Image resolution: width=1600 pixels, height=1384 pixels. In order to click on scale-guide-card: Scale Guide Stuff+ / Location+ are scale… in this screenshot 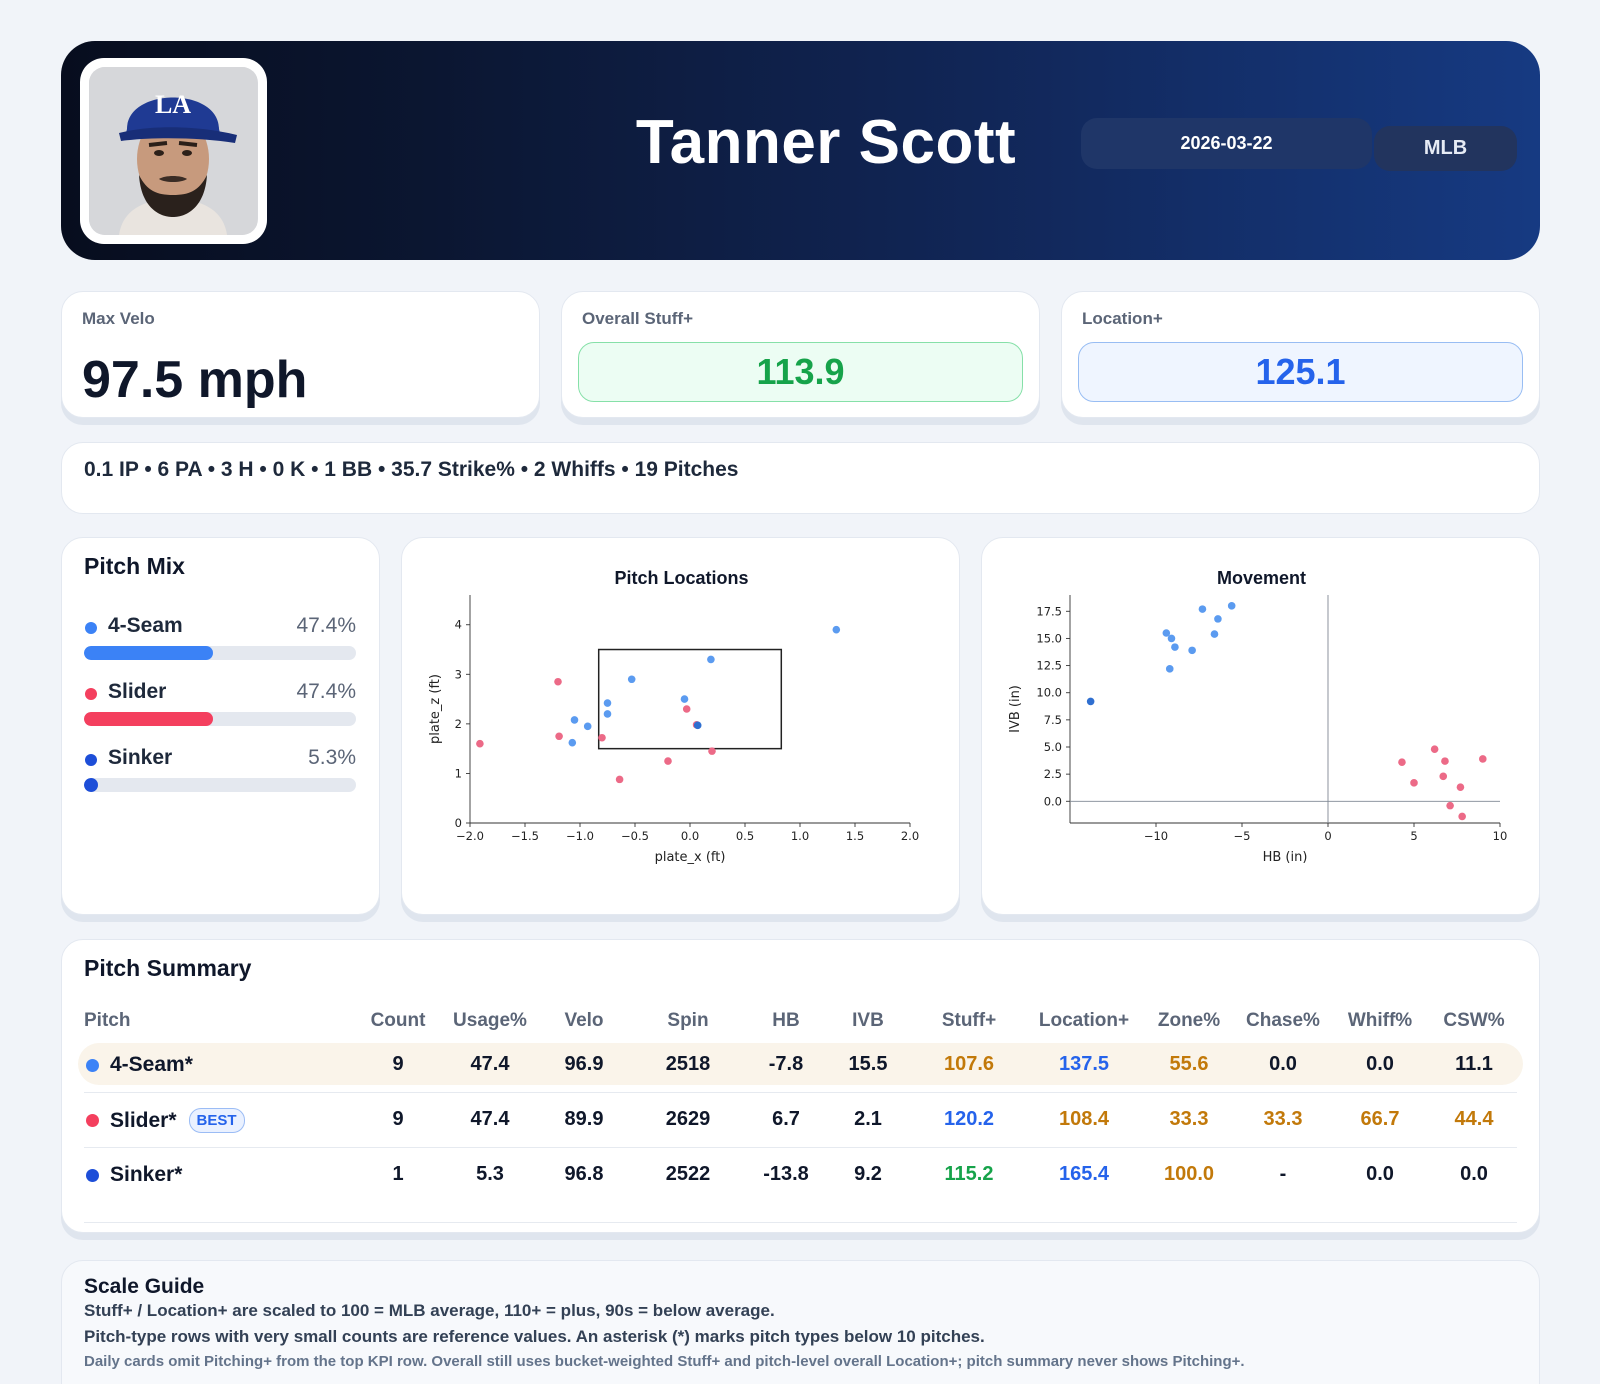, I will do `click(800, 1322)`.